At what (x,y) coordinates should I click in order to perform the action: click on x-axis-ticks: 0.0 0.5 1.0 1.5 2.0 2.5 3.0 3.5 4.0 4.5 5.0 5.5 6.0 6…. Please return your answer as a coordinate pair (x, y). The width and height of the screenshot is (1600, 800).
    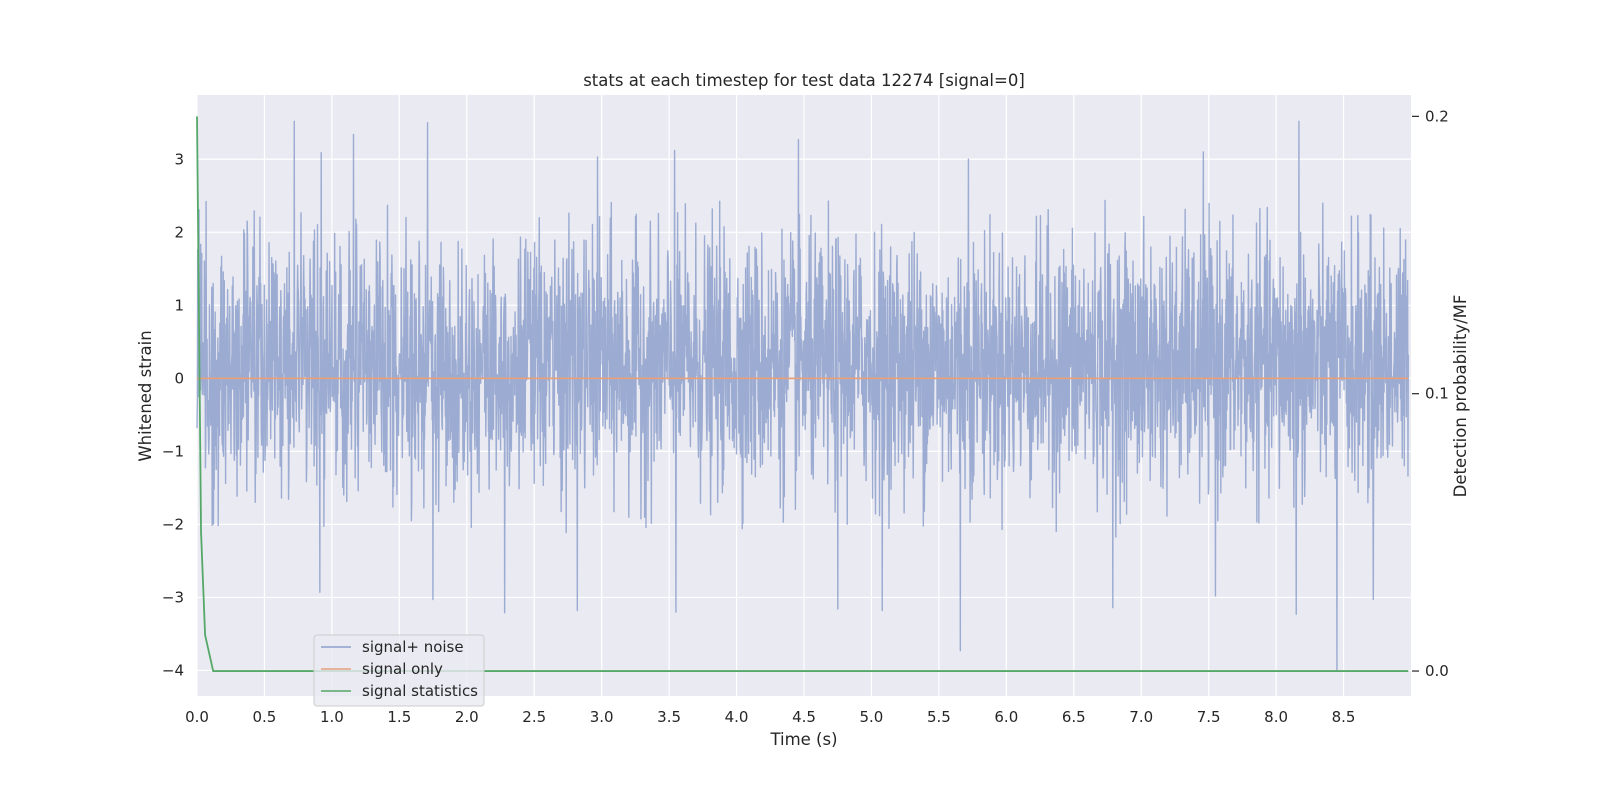
    Looking at the image, I should click on (770, 717).